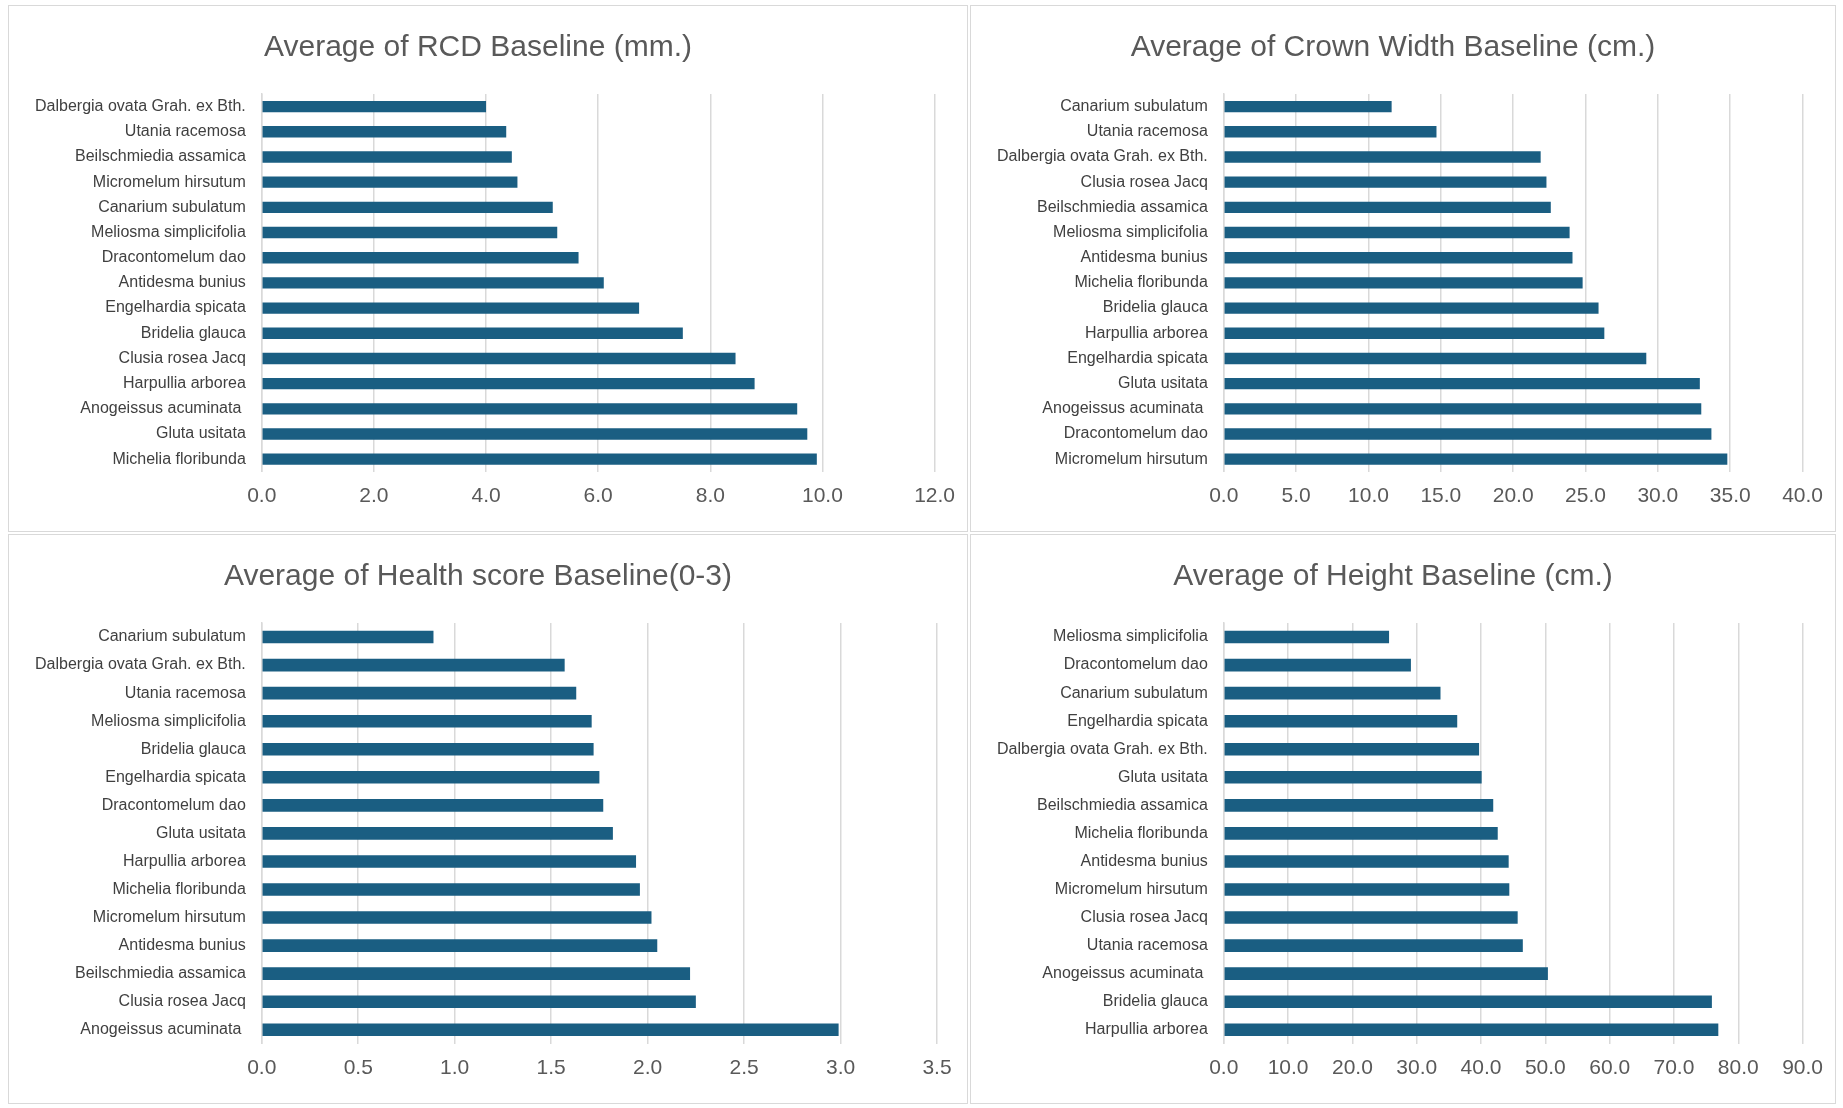  What do you see at coordinates (934, 495) in the screenshot?
I see `x-tick-label: 12.0` at bounding box center [934, 495].